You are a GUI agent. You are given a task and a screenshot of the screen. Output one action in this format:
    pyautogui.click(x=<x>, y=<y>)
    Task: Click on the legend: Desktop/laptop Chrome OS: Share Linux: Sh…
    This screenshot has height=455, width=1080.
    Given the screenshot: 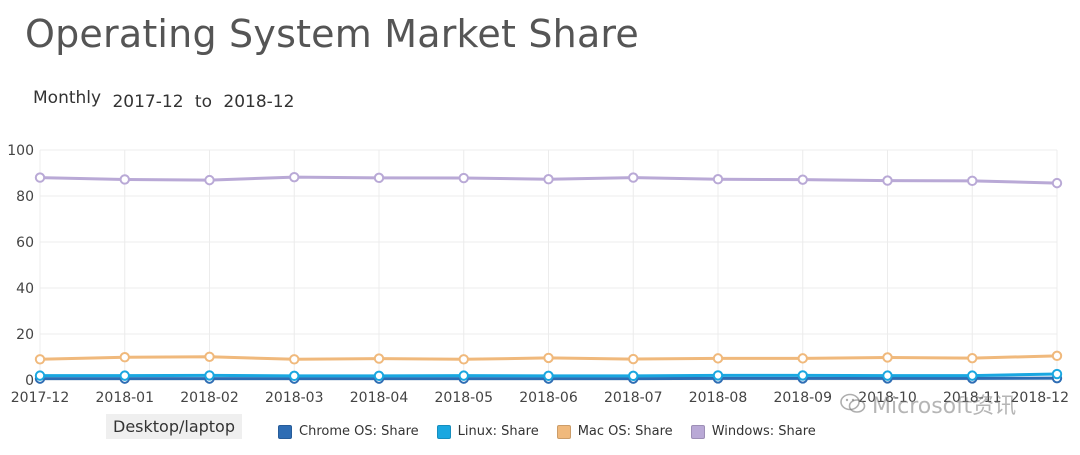 What is the action you would take?
    pyautogui.click(x=470, y=426)
    